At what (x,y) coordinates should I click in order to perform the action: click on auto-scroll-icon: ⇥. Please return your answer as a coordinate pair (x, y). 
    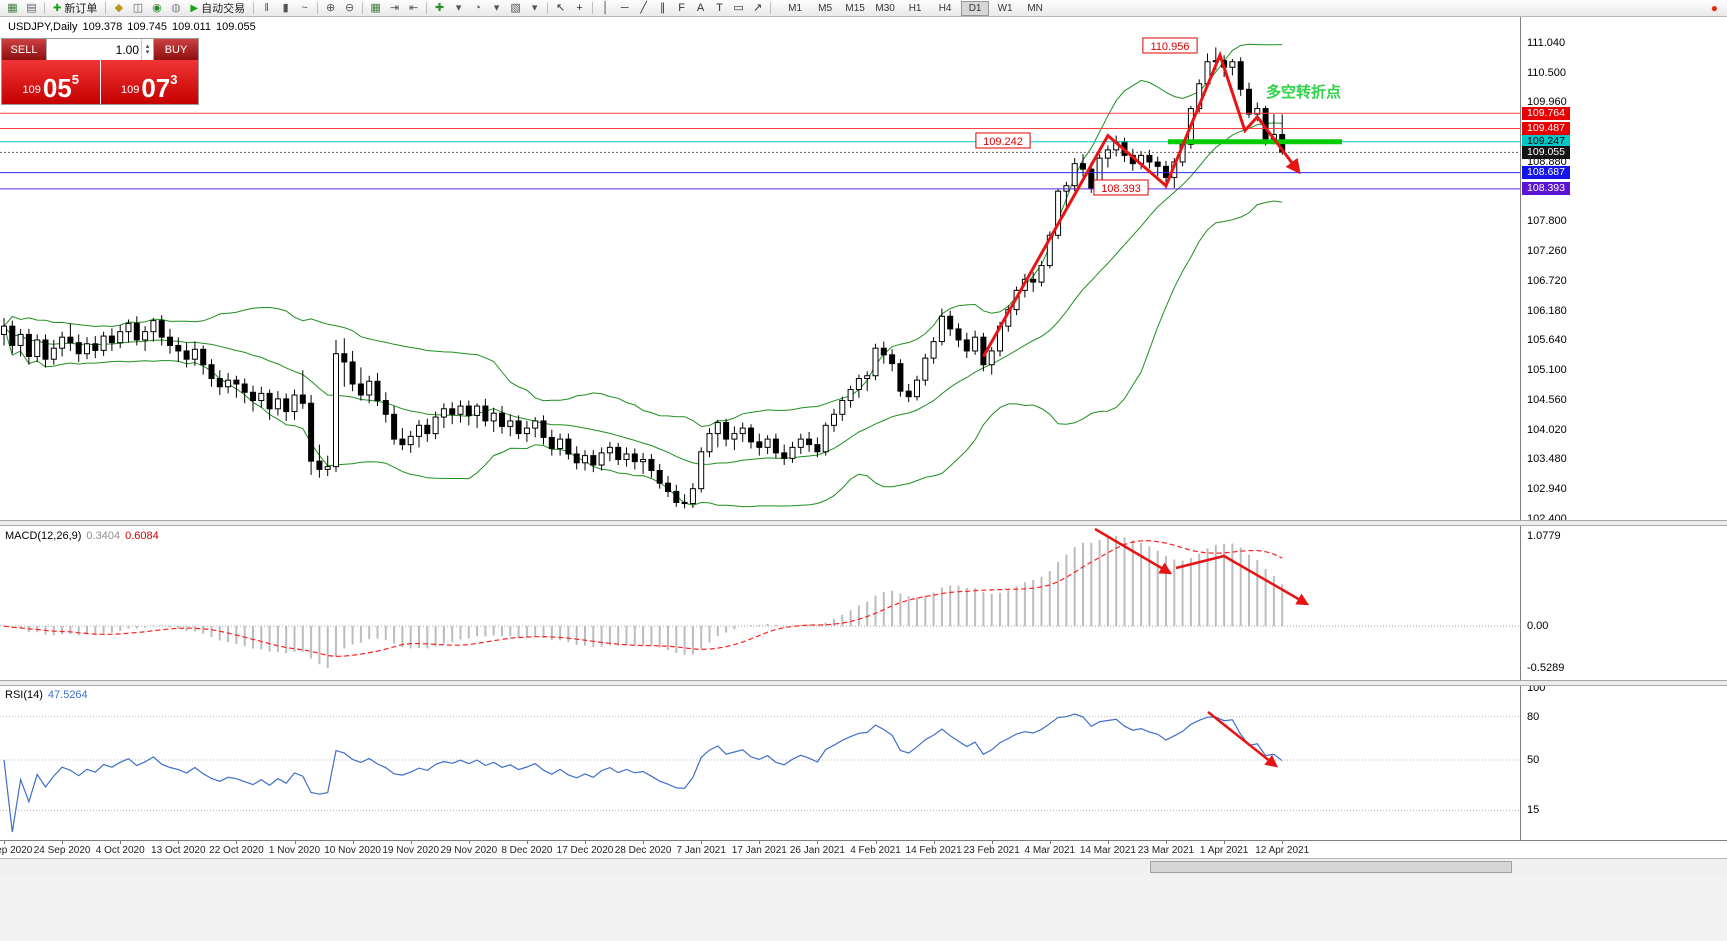
    Looking at the image, I should click on (394, 7).